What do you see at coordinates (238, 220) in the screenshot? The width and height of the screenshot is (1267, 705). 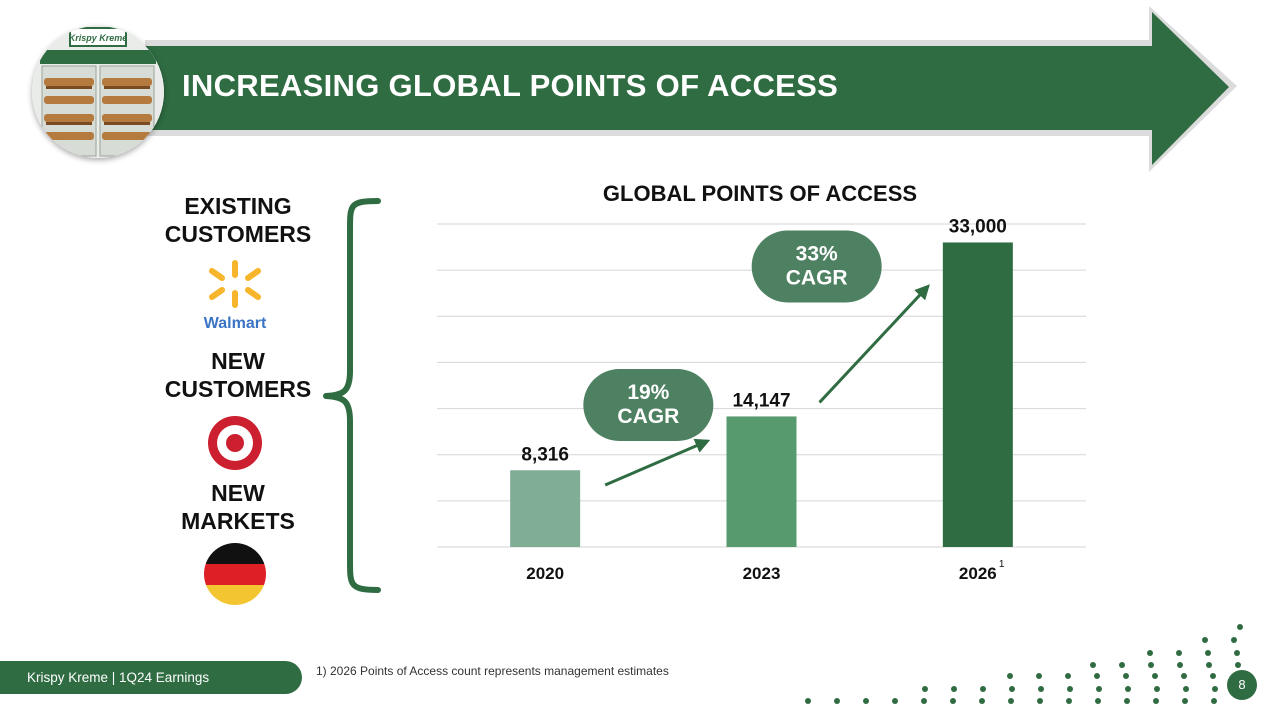 I see `existing-customers-label: EXISTING CUSTOMERS` at bounding box center [238, 220].